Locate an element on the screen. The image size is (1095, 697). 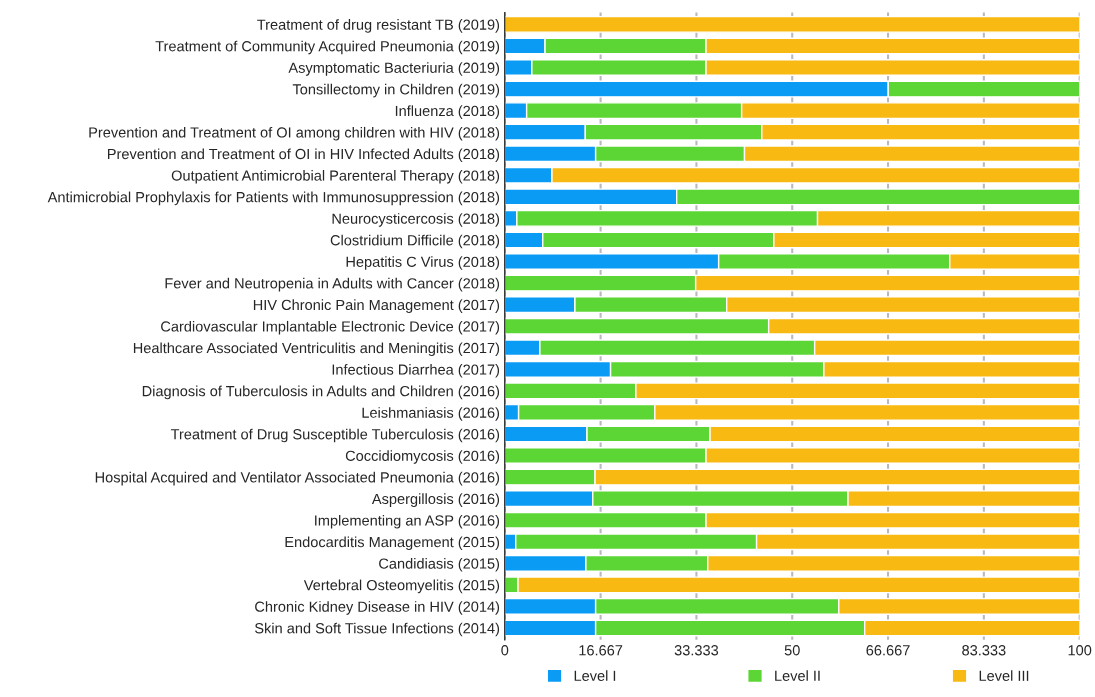
y-tick-label: Cardiovascular Implantable Electronic Device (2017) is located at coordinates (330, 327).